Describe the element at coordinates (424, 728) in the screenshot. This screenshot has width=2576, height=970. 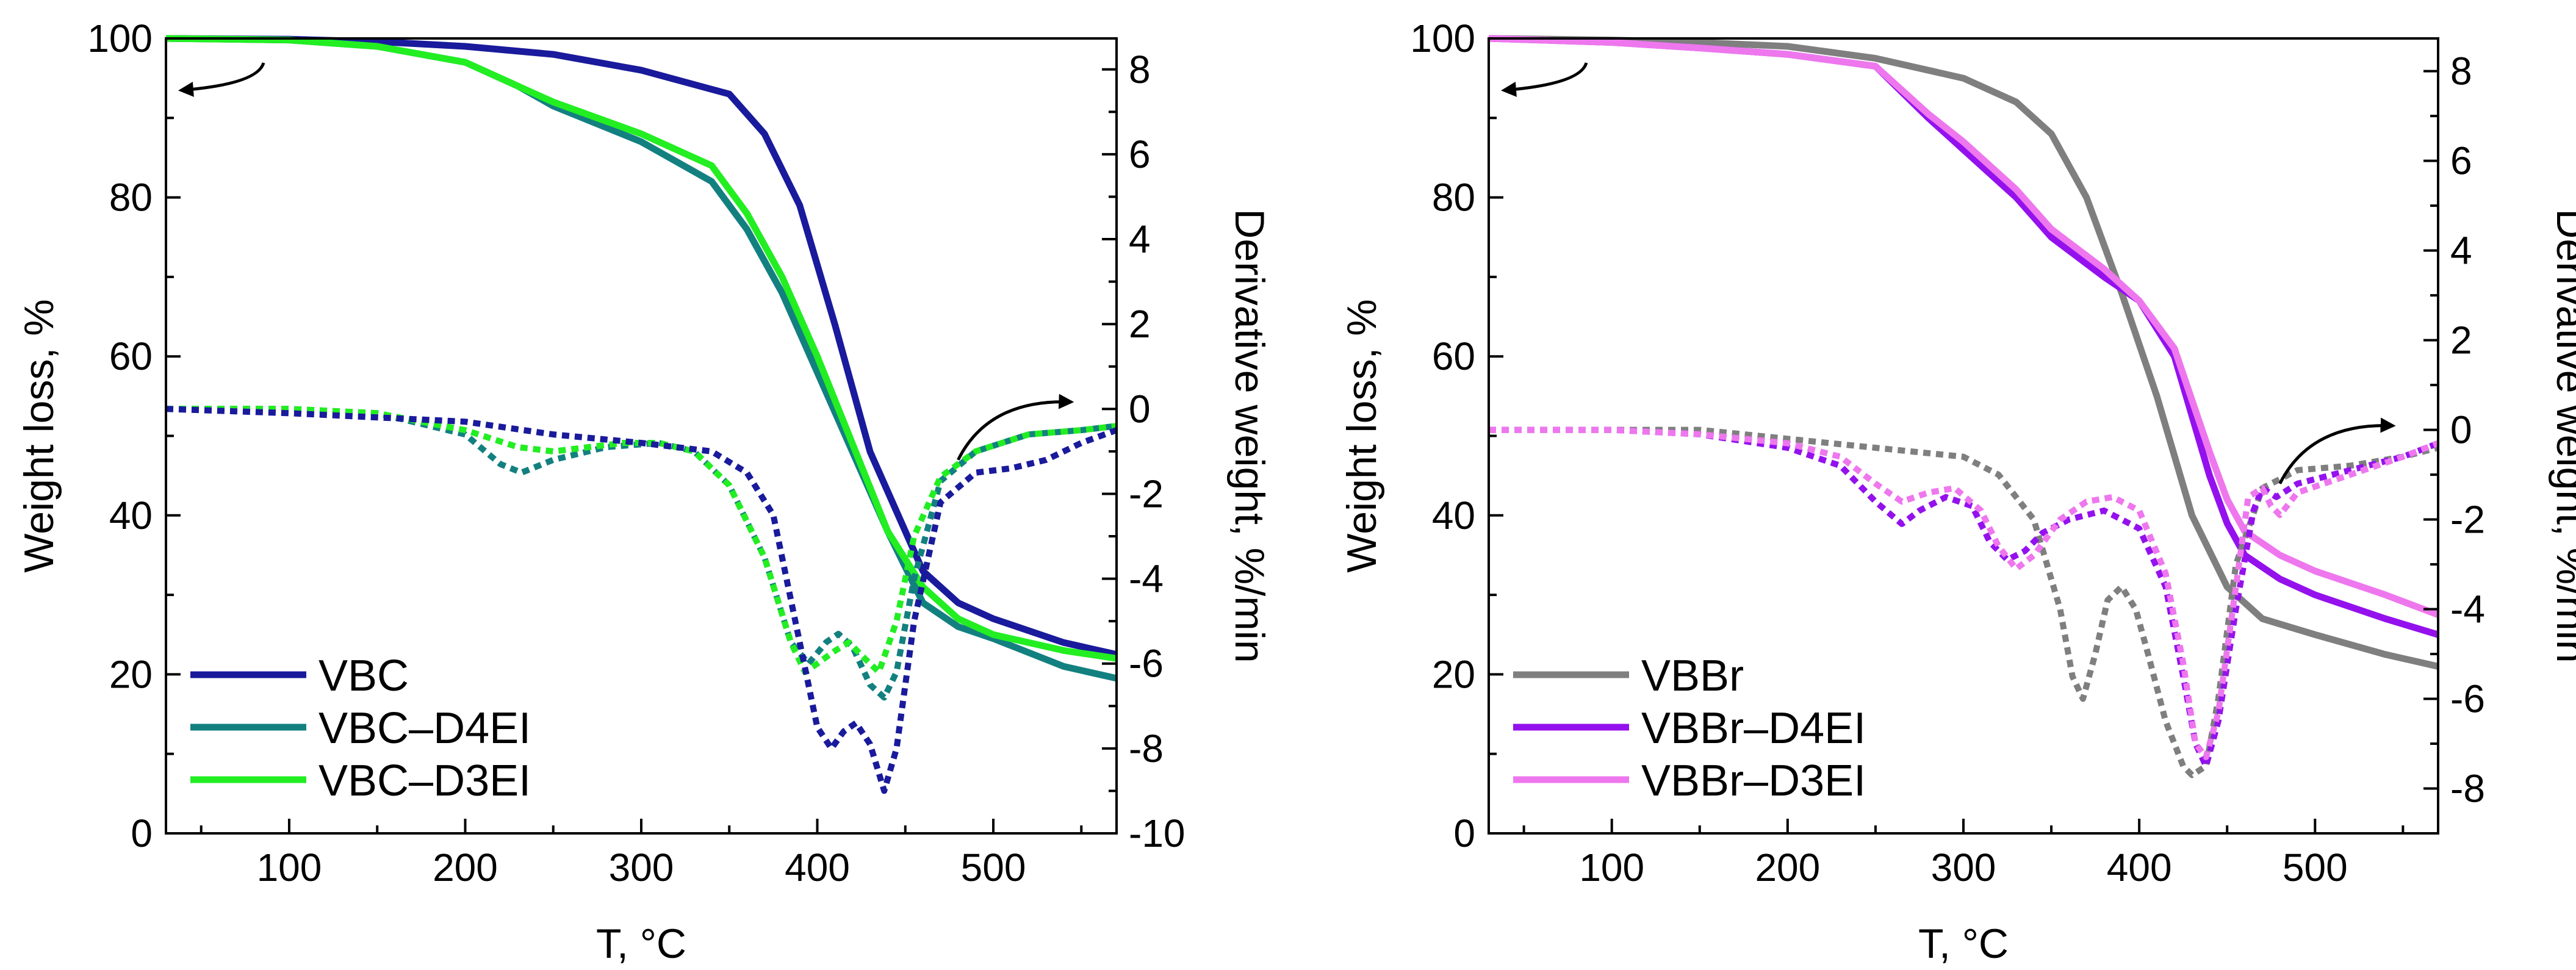
I see `legend-label: VBC–D4EI` at that location.